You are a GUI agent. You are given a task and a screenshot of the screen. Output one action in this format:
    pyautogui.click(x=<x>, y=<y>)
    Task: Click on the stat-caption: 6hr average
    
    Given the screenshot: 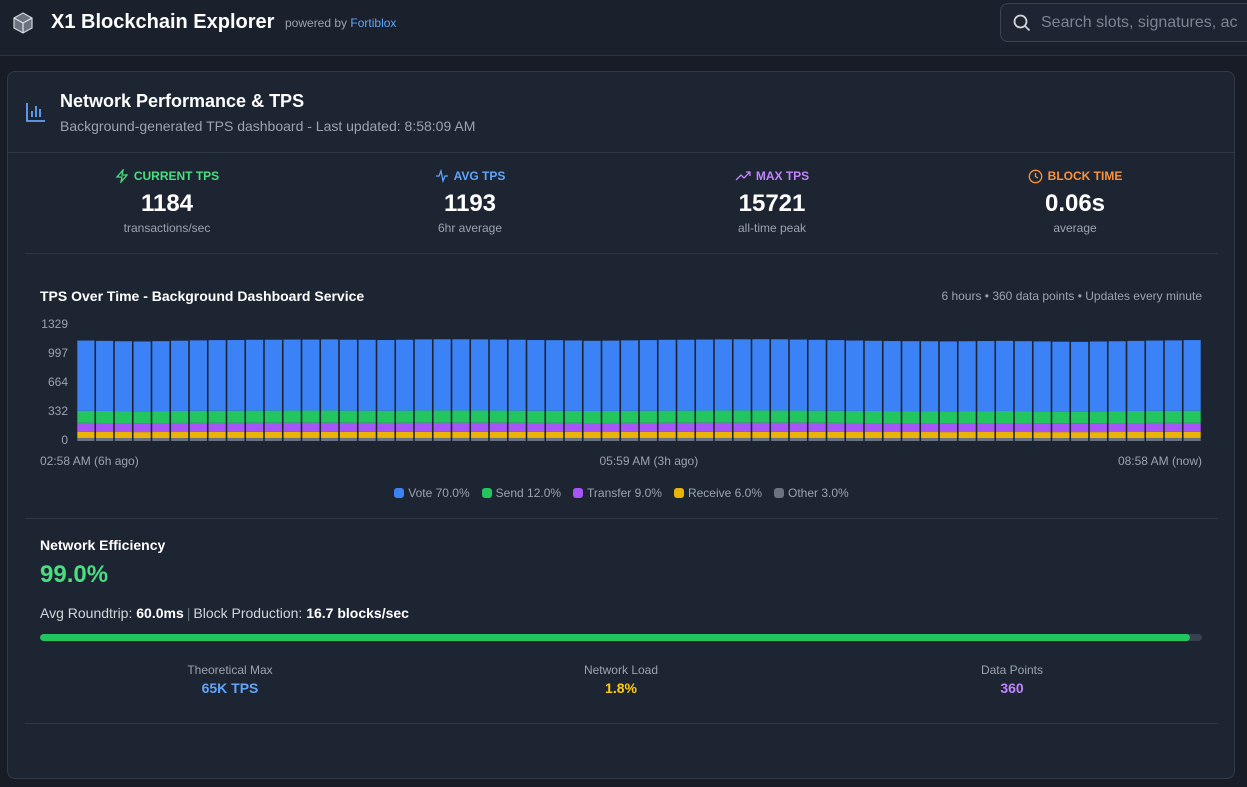 What is the action you would take?
    pyautogui.click(x=470, y=228)
    